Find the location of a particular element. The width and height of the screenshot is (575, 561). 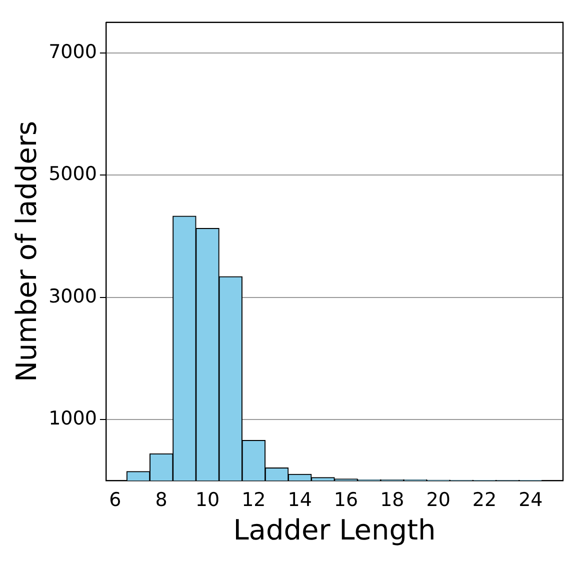

x-tick-label: 16 is located at coordinates (346, 499).